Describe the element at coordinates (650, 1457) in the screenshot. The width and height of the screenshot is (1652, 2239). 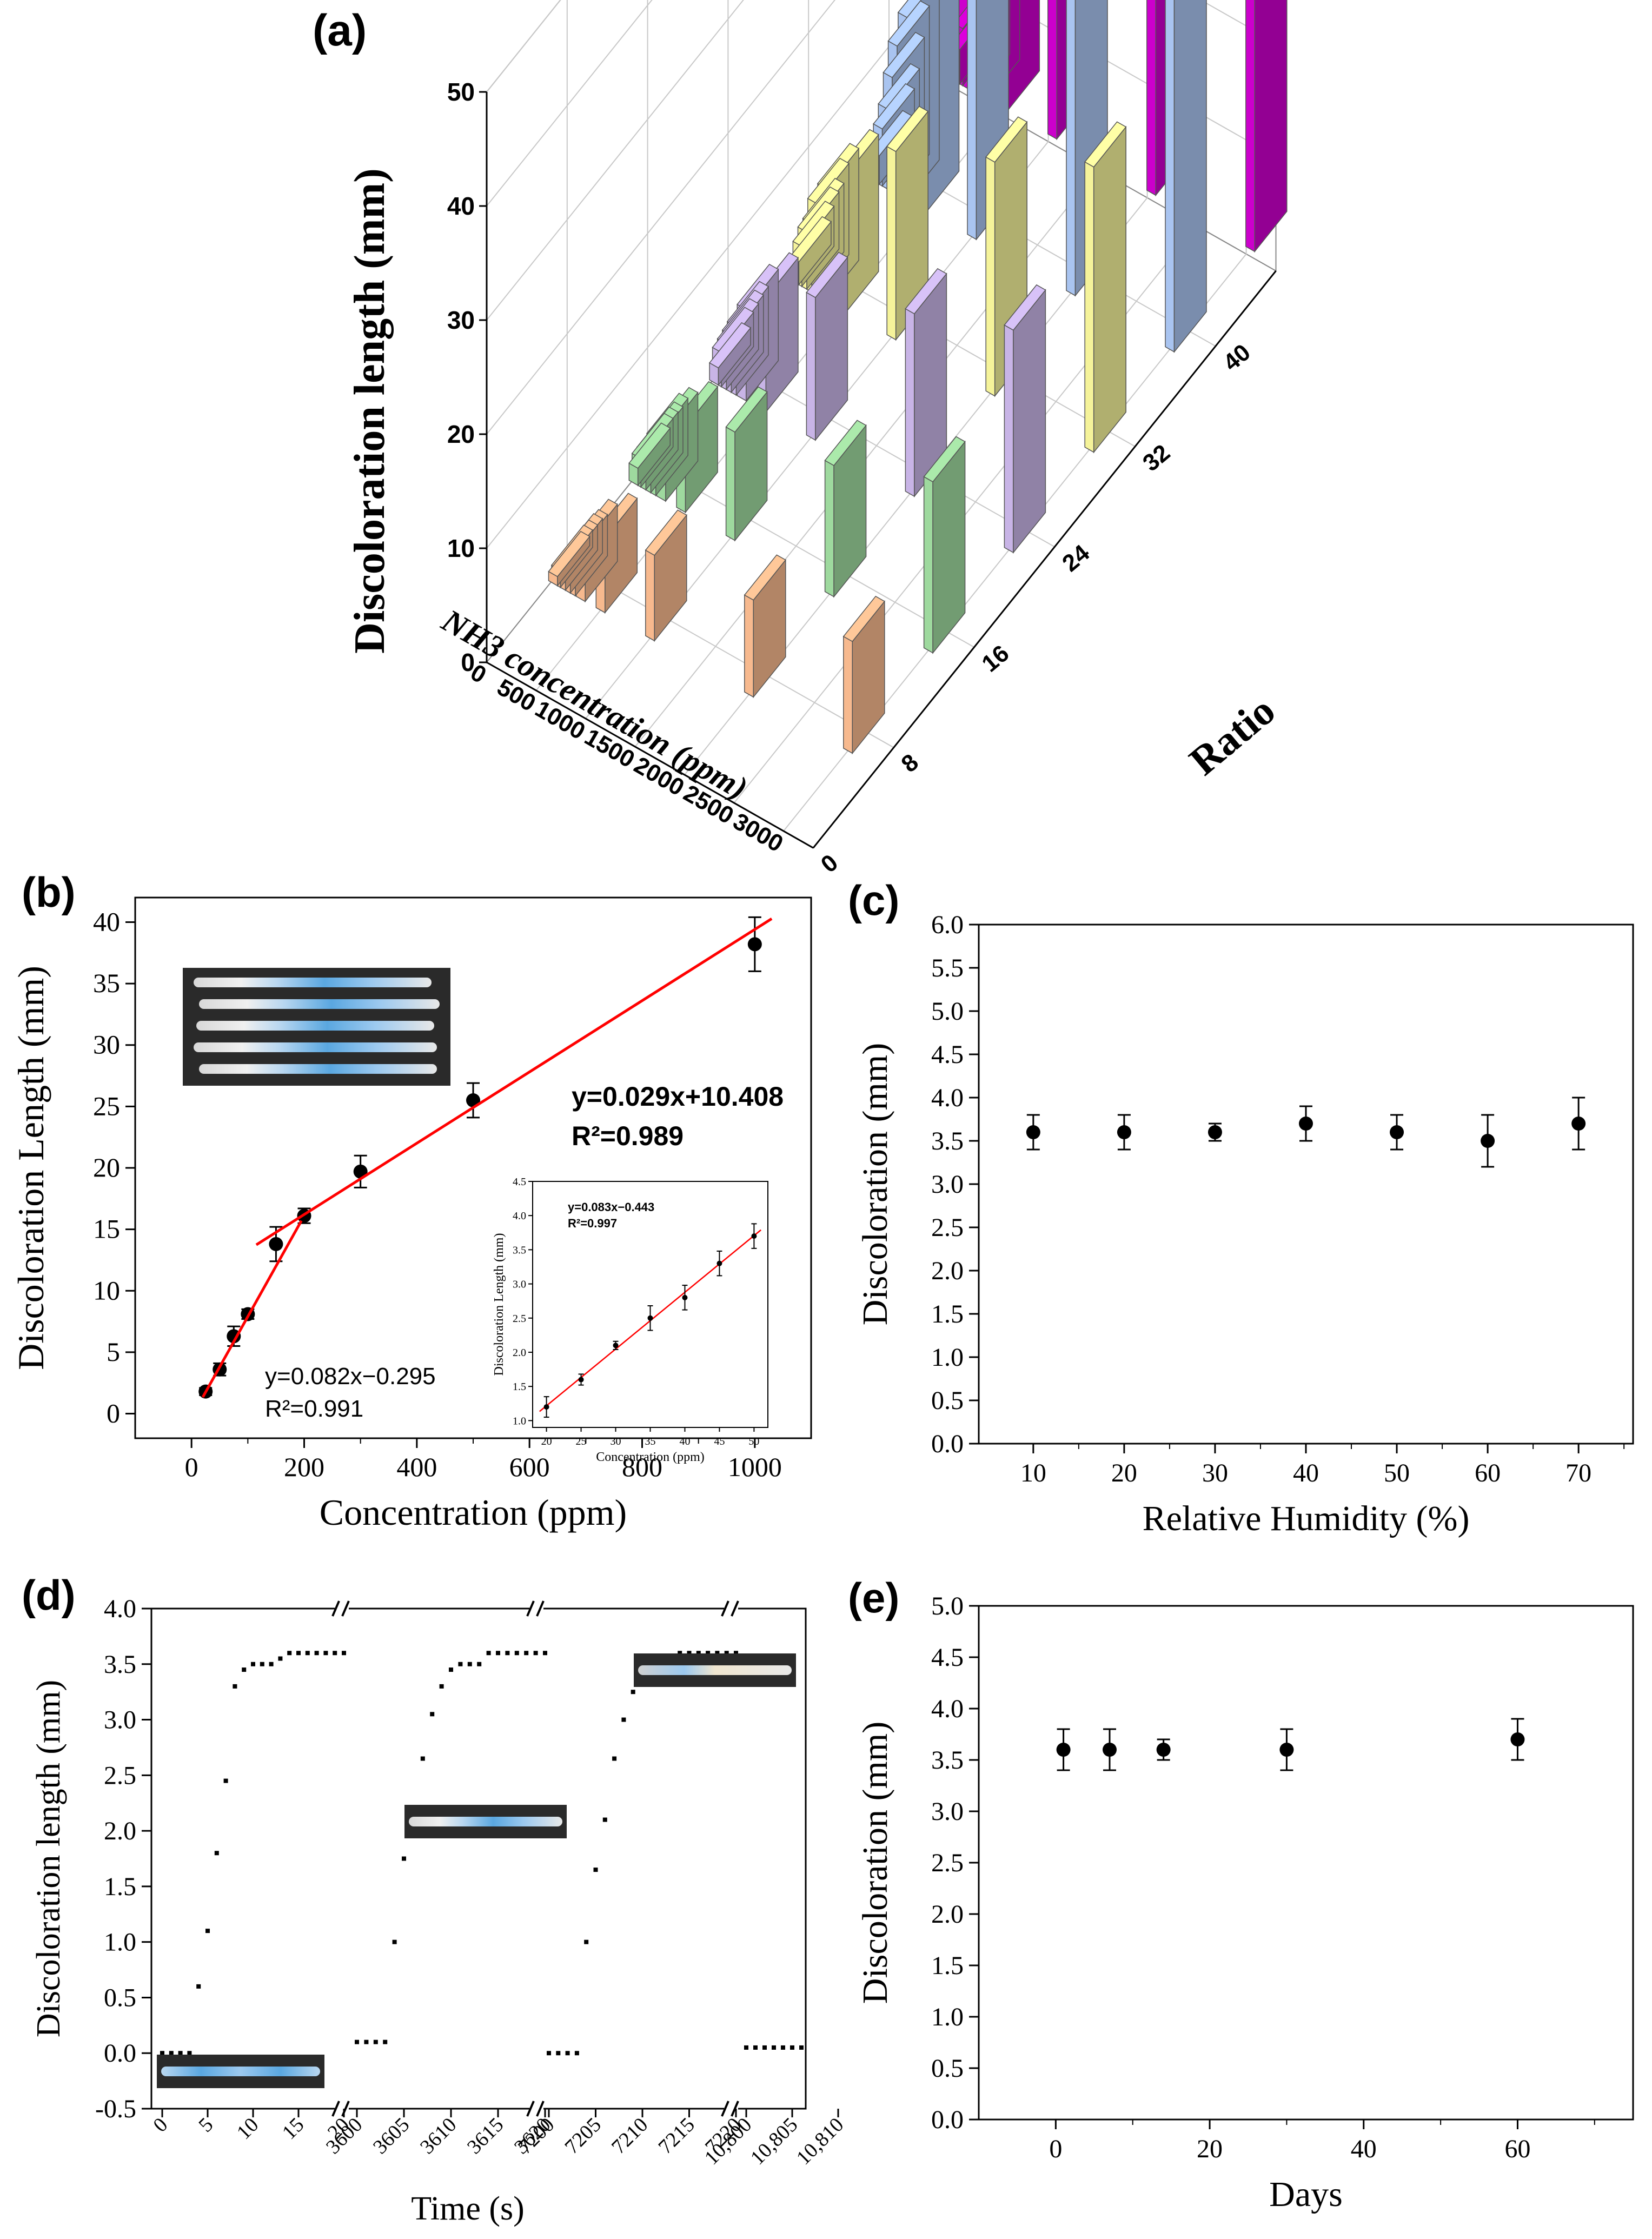
I see `inset-x-axis-label: Concentration (ppm)` at that location.